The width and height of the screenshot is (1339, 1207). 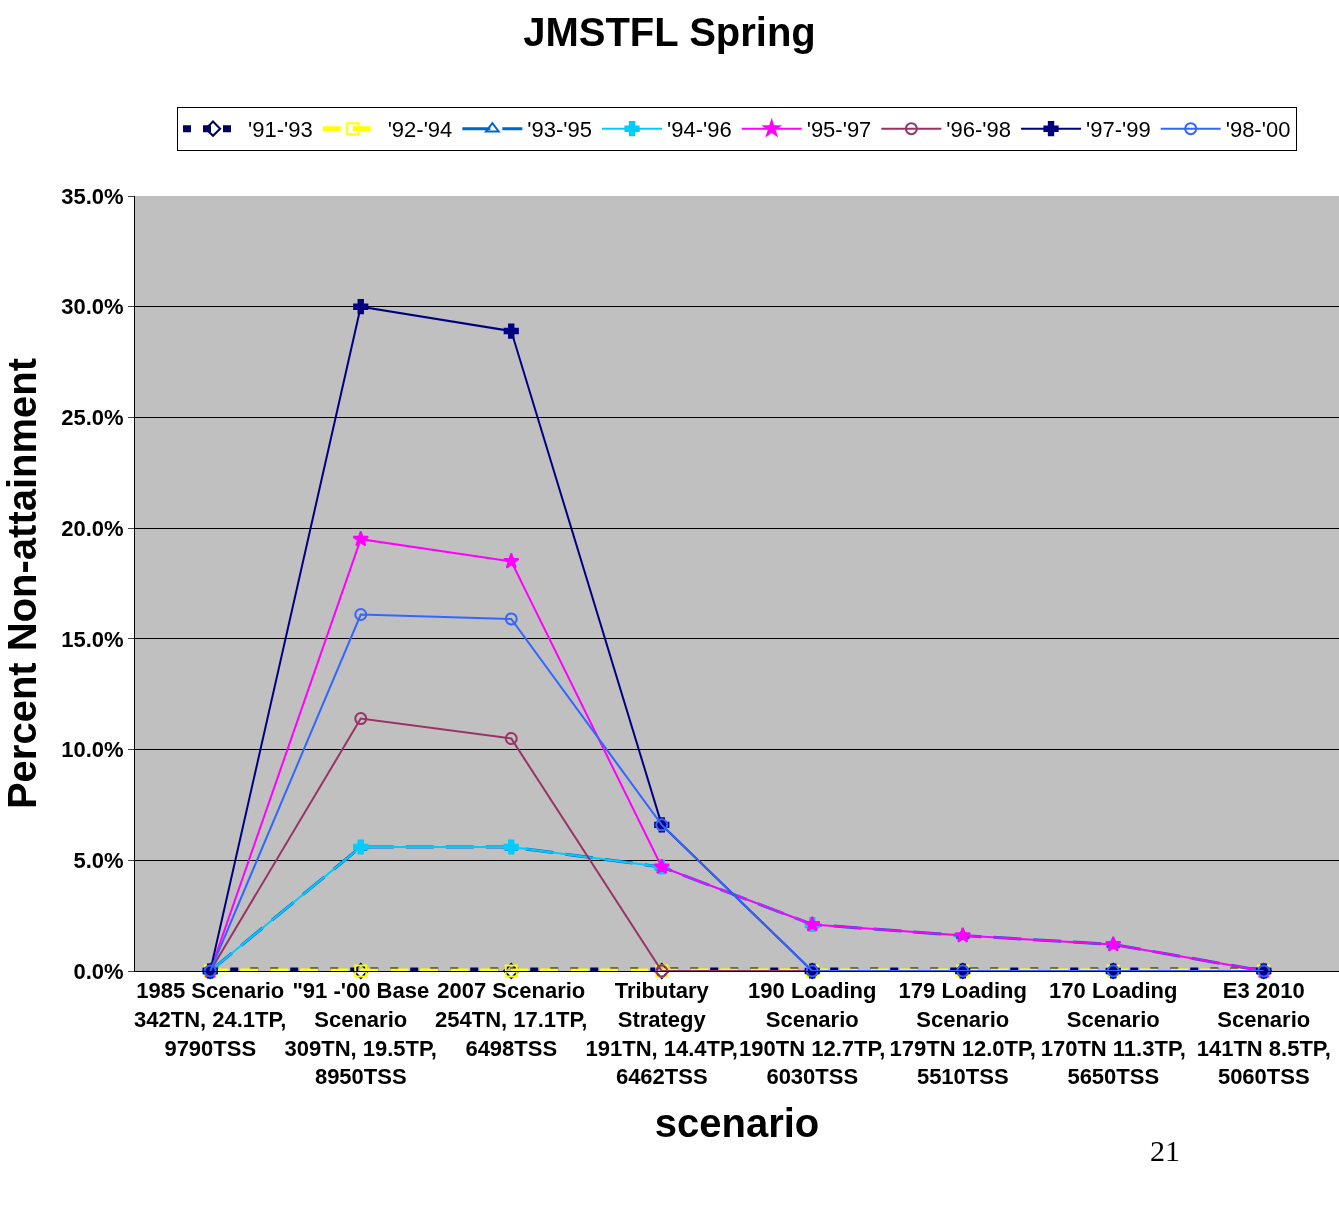 I want to click on x-tick-label: E3 2010 Scenario 141TN 8.5TP, 5060TSS, so click(x=1263, y=1034).